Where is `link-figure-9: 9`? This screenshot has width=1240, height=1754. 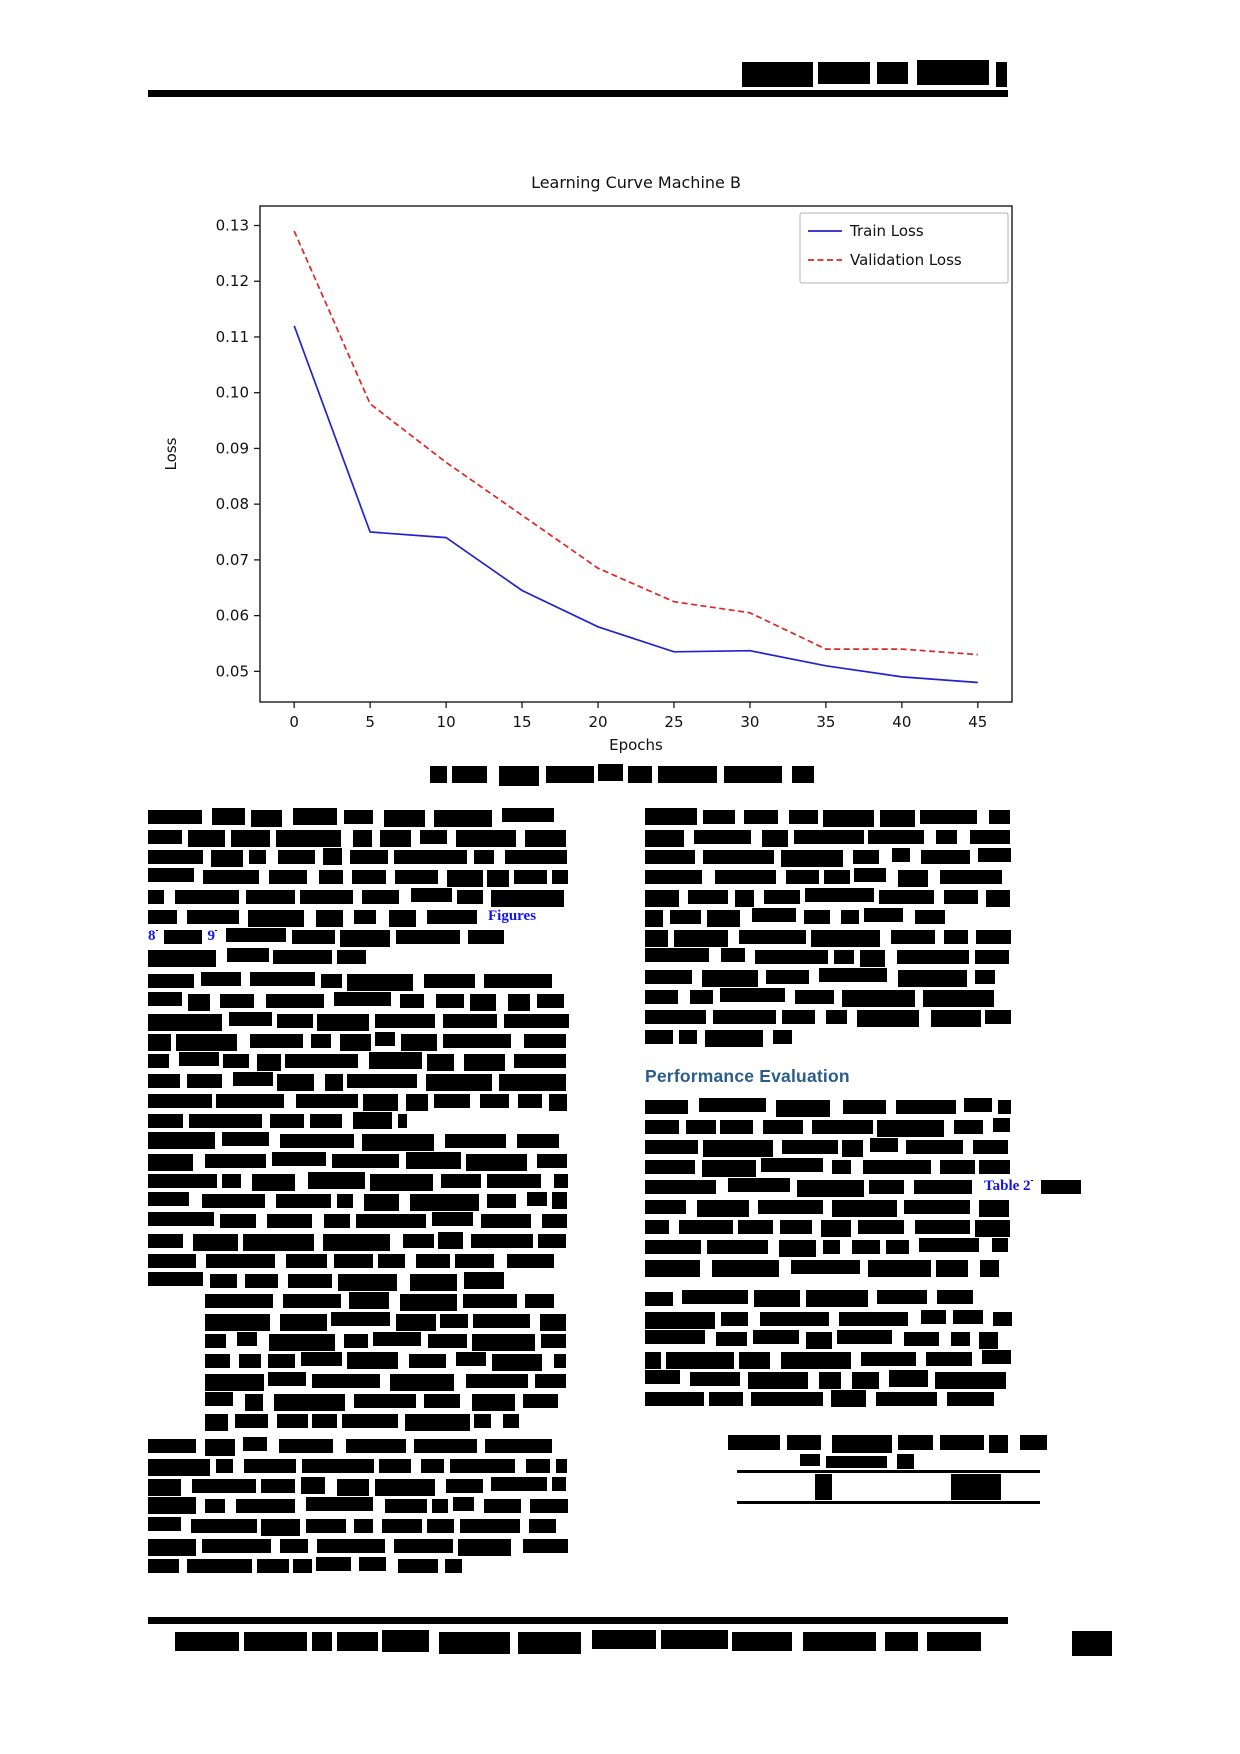 link-figure-9: 9 is located at coordinates (211, 936).